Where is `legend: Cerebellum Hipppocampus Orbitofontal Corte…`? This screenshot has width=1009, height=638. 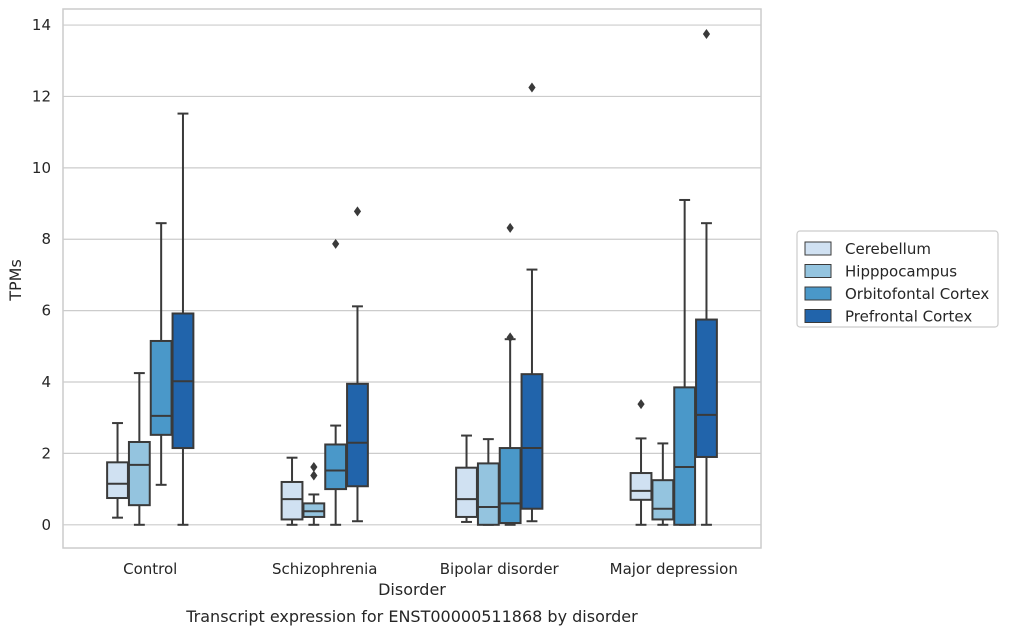 legend: Cerebellum Hipppocampus Orbitofontal Corte… is located at coordinates (897, 279).